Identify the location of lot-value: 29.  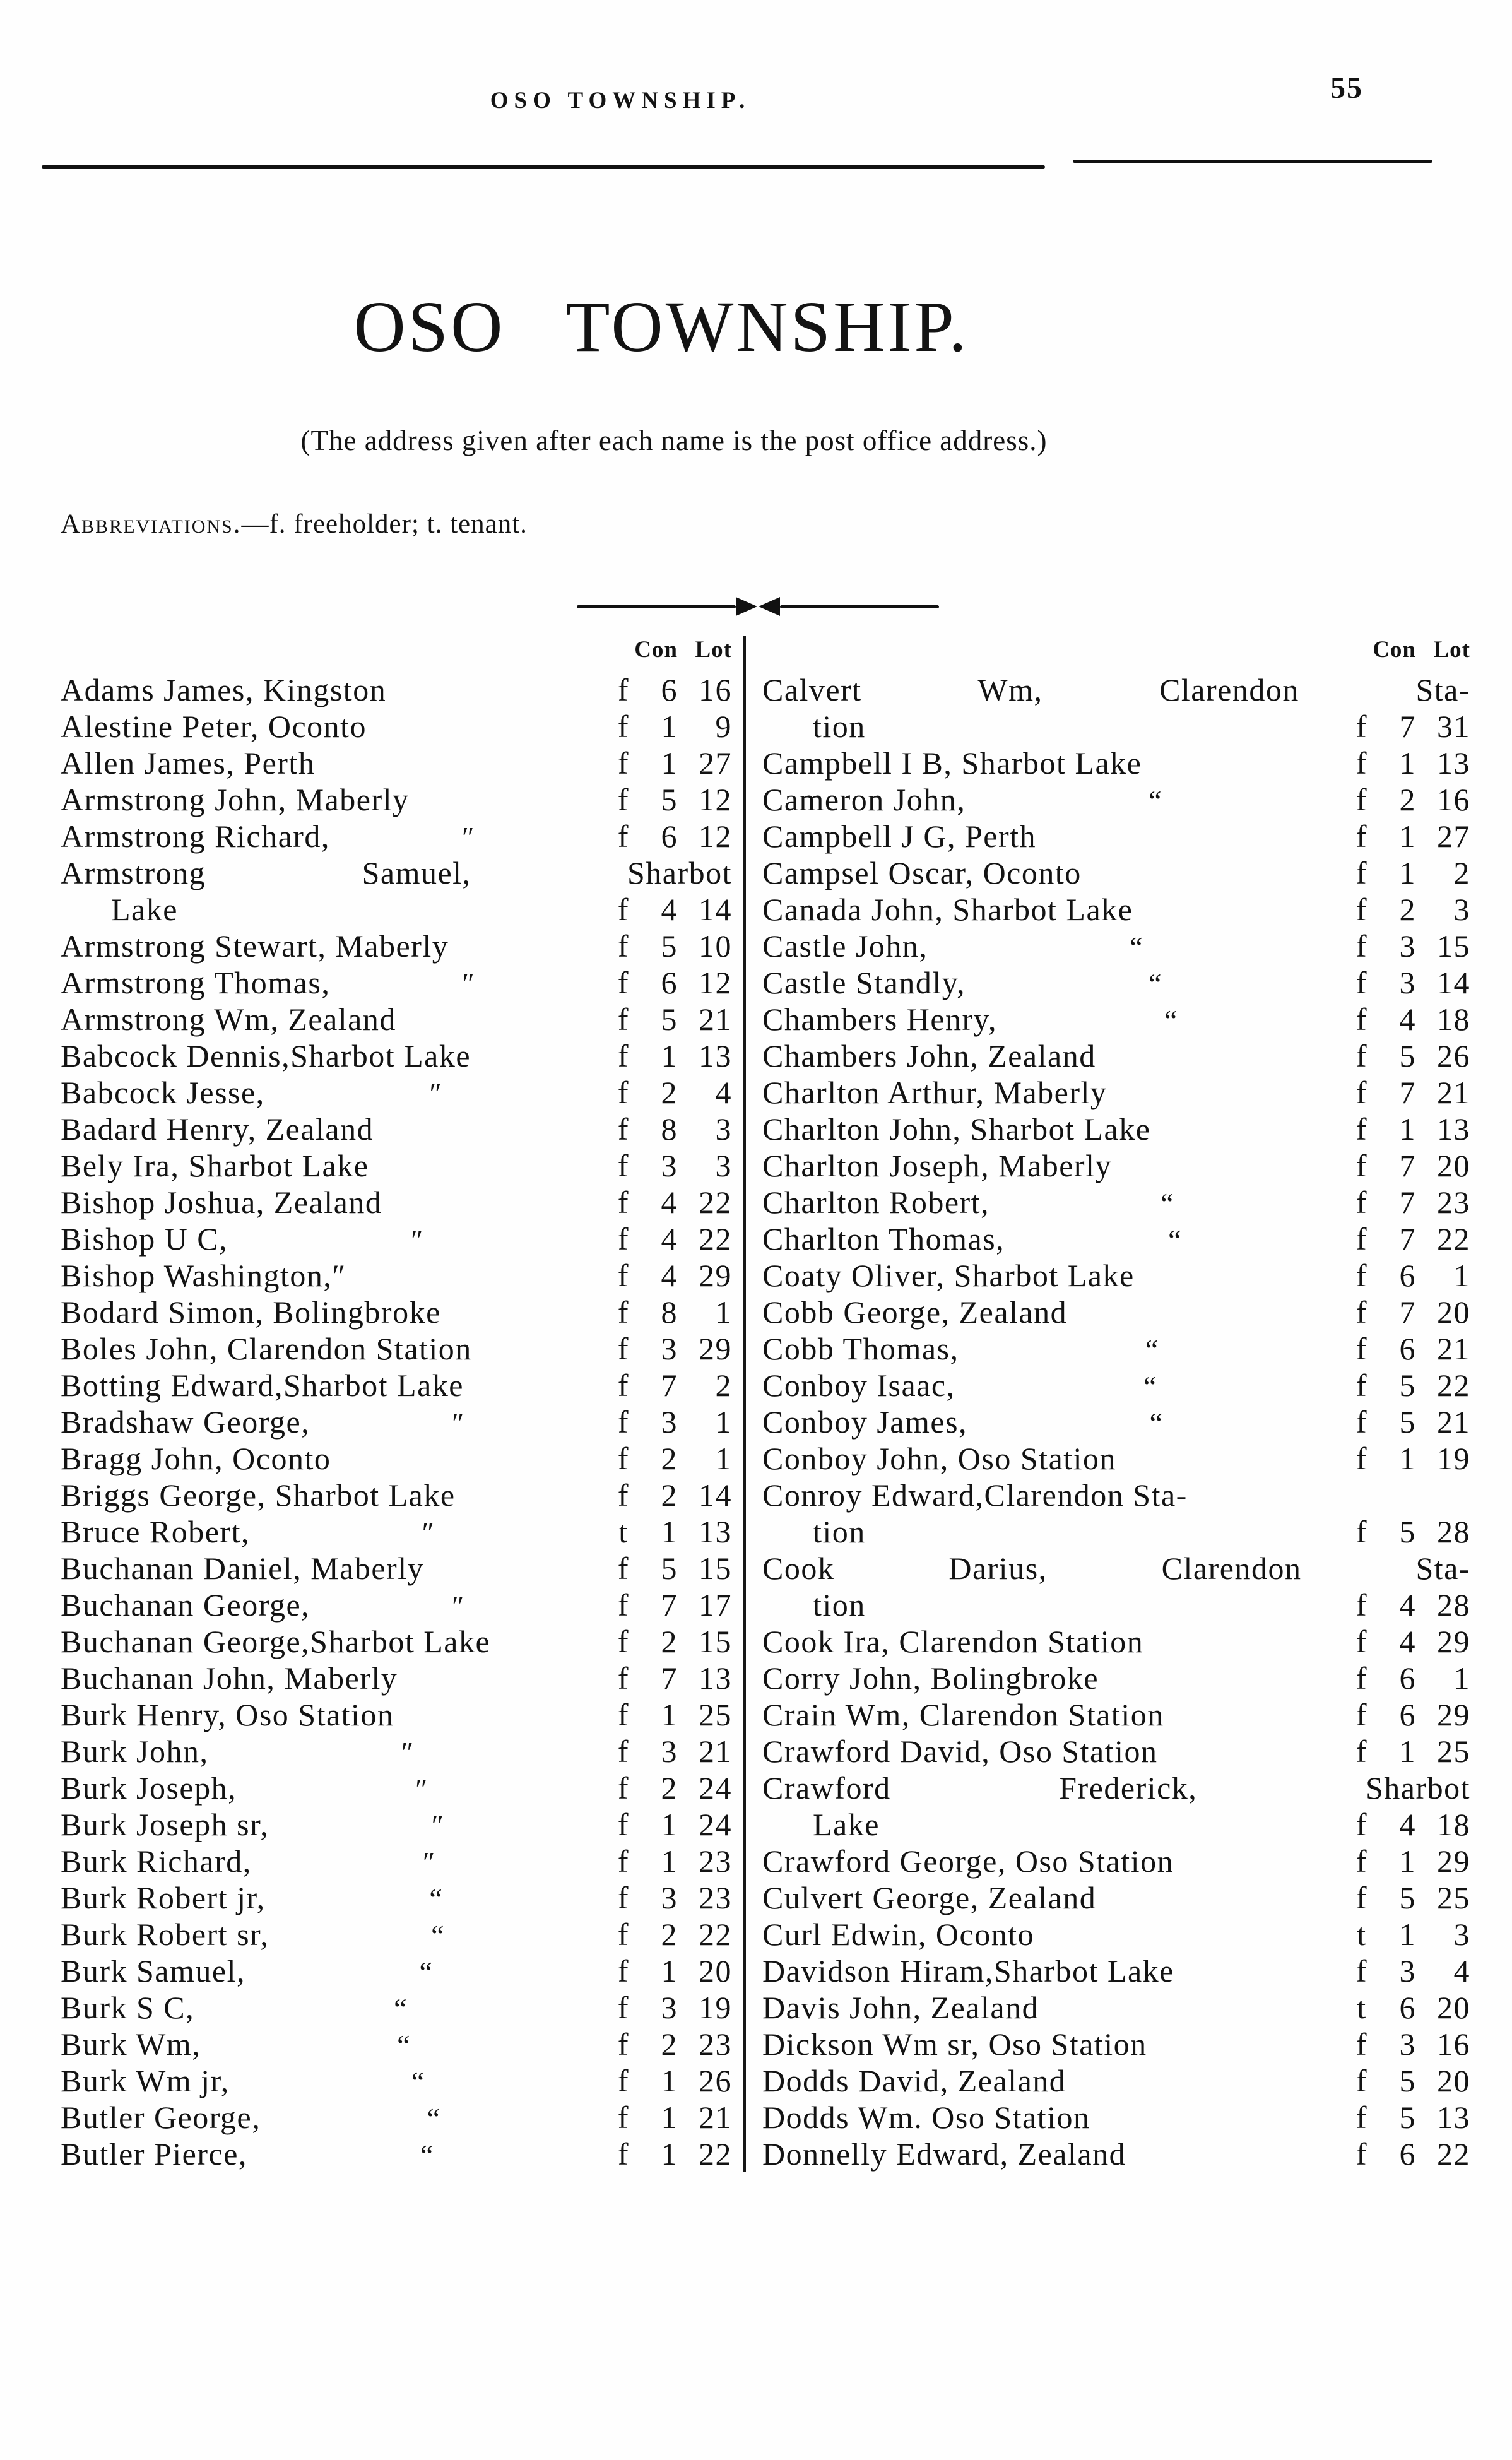
(1454, 1861).